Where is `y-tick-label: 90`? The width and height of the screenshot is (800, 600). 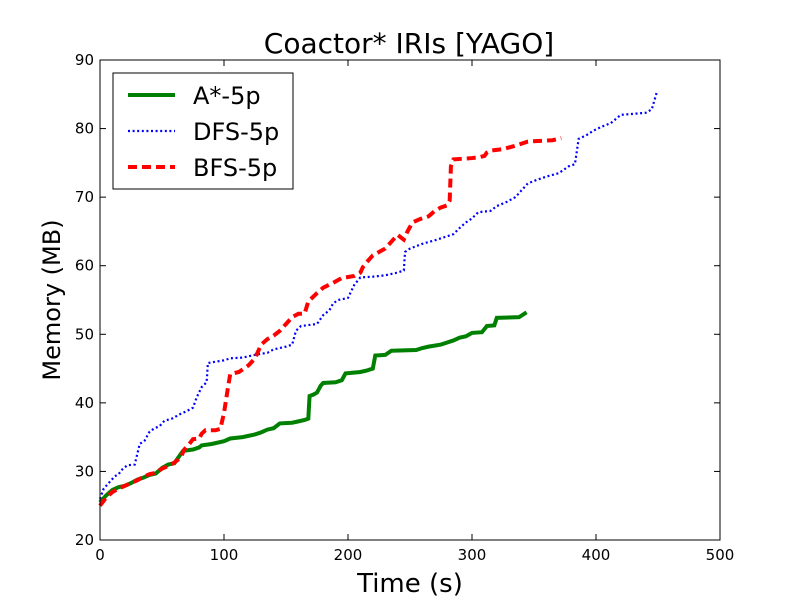
y-tick-label: 90 is located at coordinates (84, 60).